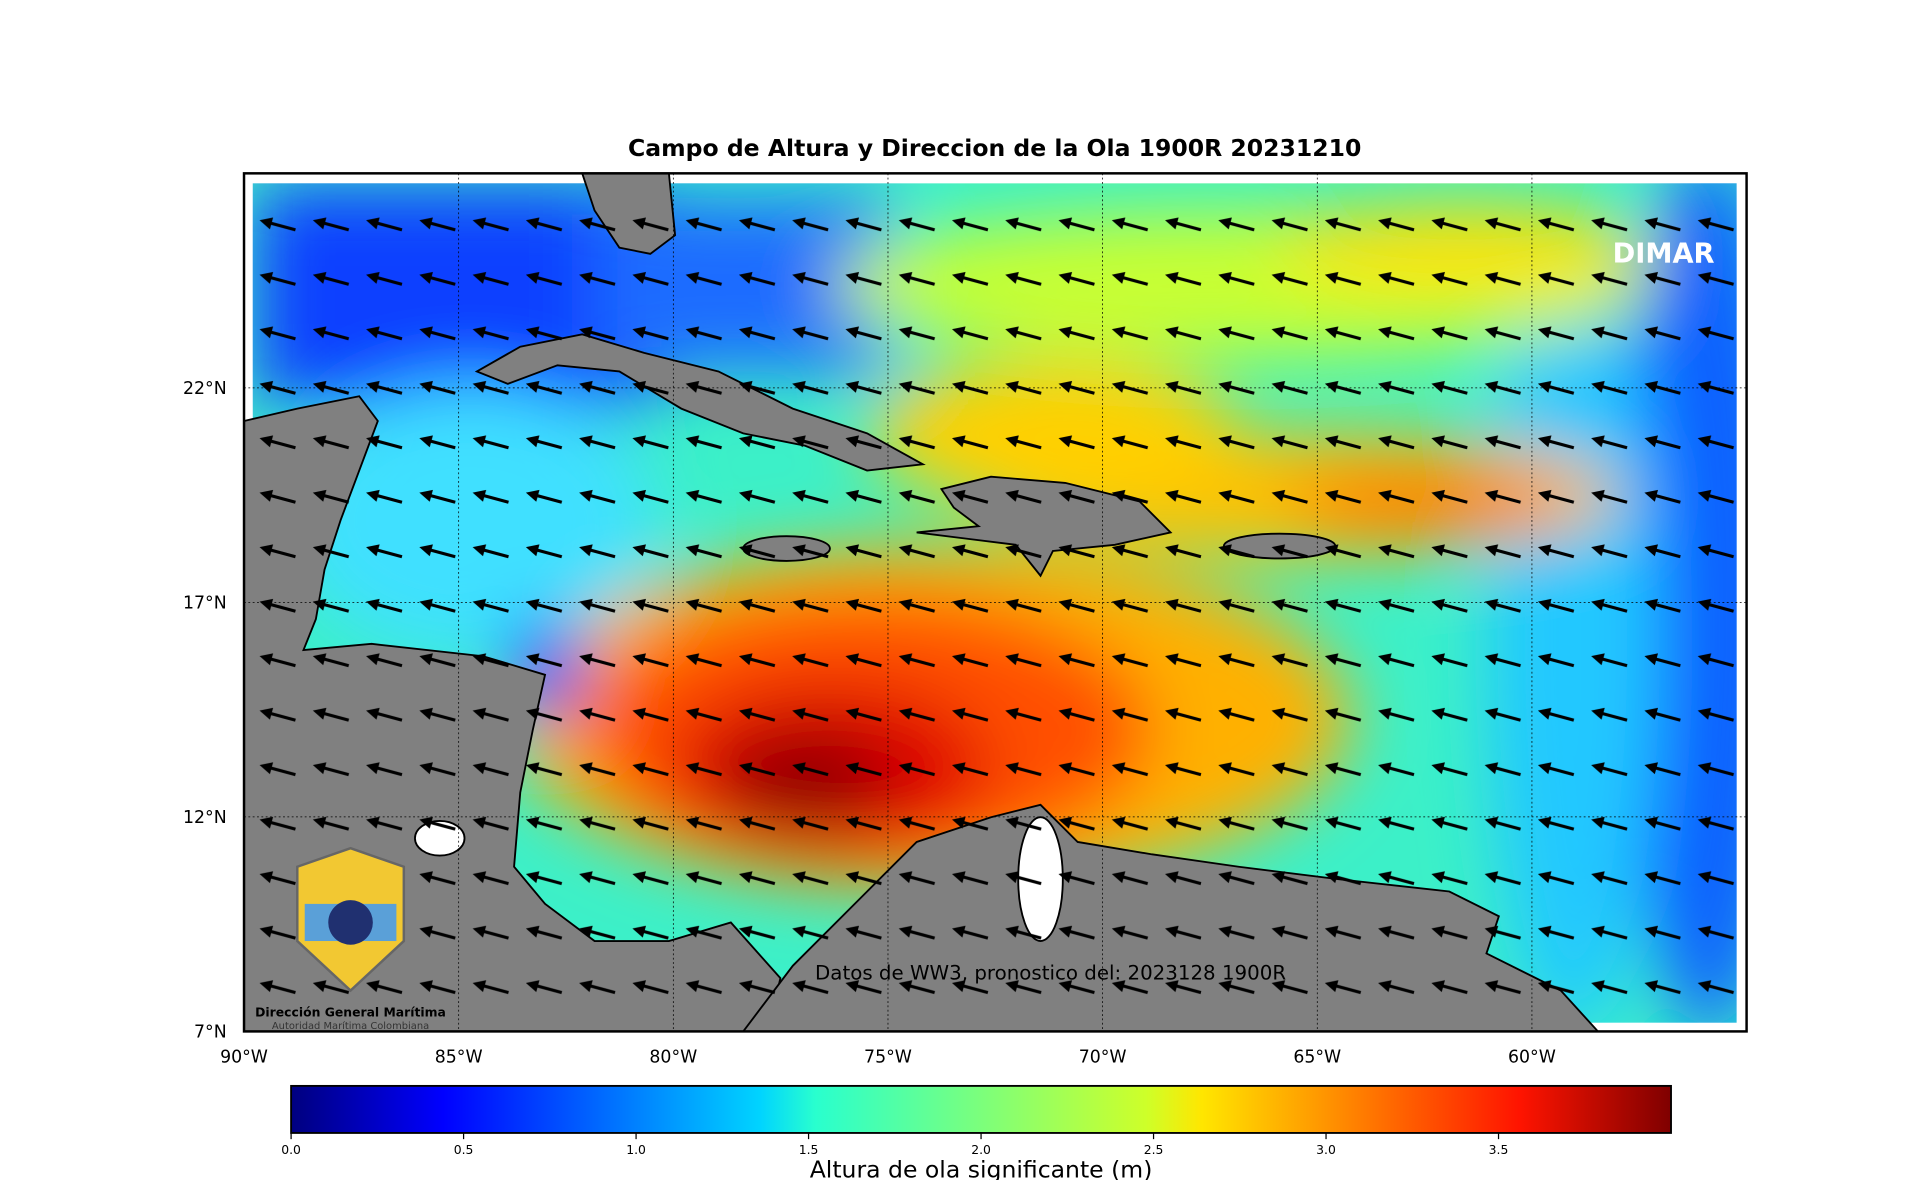 The height and width of the screenshot is (1180, 1920). I want to click on lat-label: 22°N, so click(205, 389).